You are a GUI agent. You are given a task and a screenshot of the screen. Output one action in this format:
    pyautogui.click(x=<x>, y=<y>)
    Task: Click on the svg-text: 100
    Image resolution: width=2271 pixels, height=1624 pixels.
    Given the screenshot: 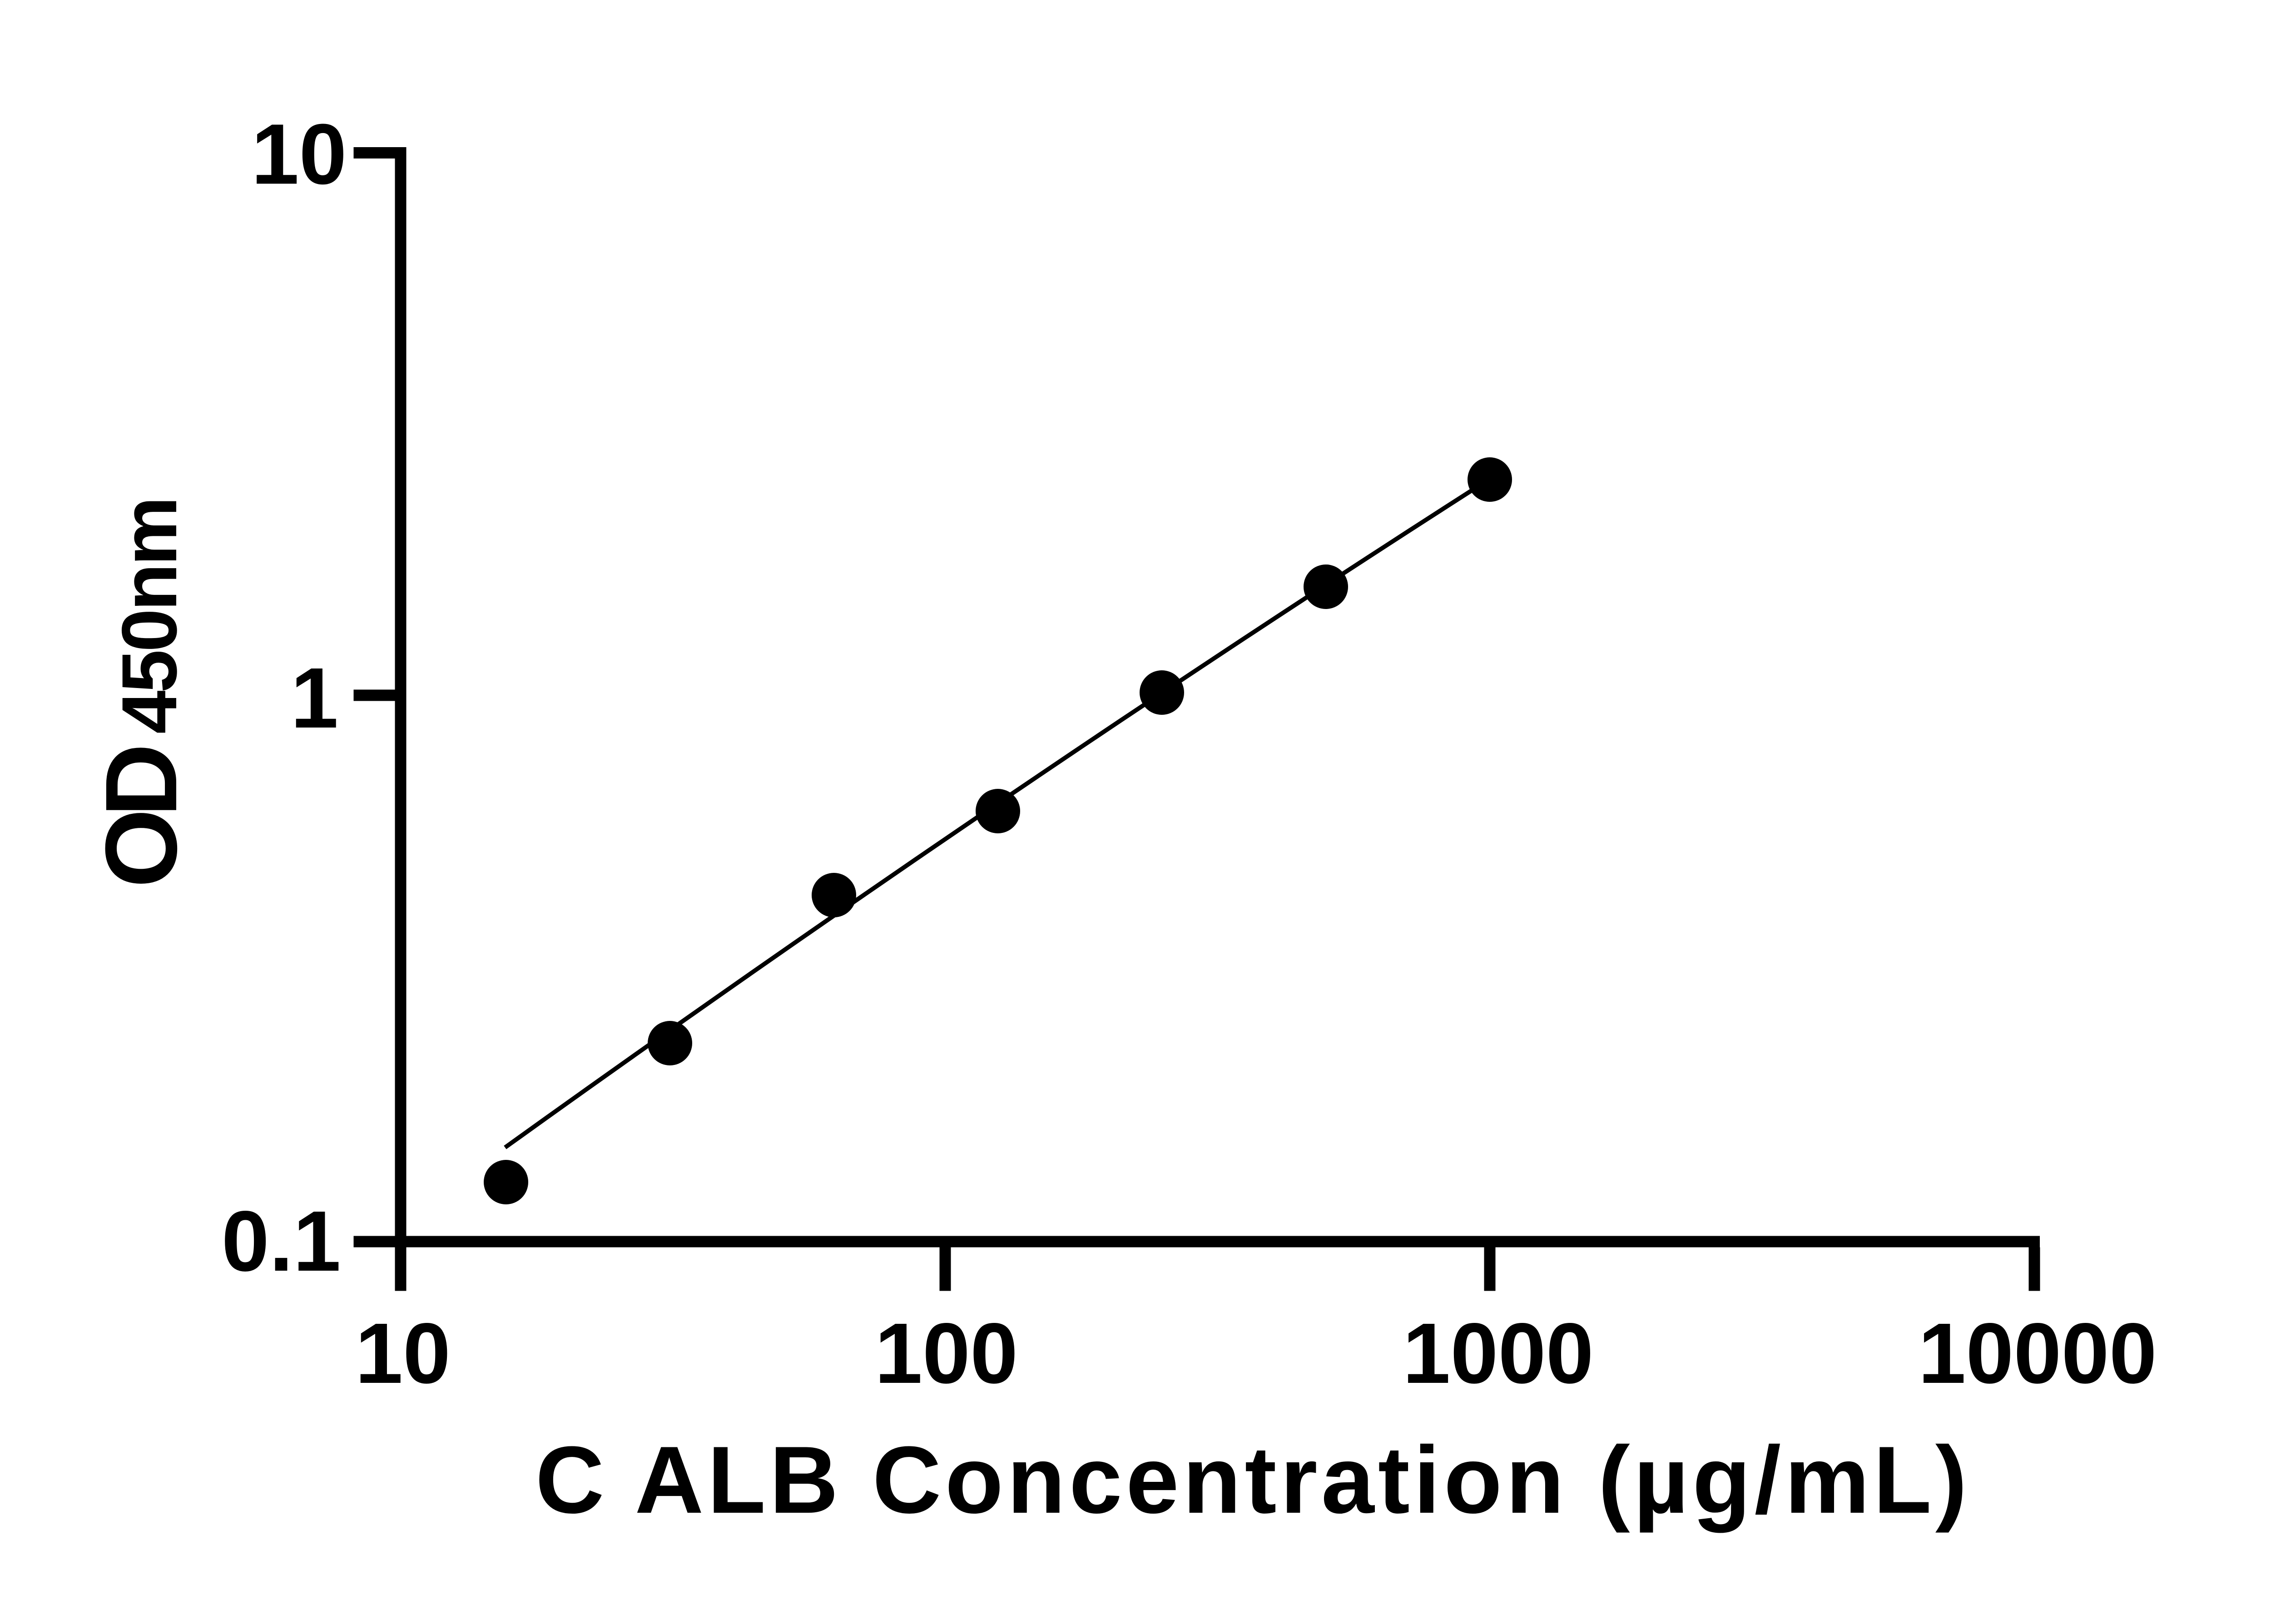 What is the action you would take?
    pyautogui.click(x=946, y=1353)
    